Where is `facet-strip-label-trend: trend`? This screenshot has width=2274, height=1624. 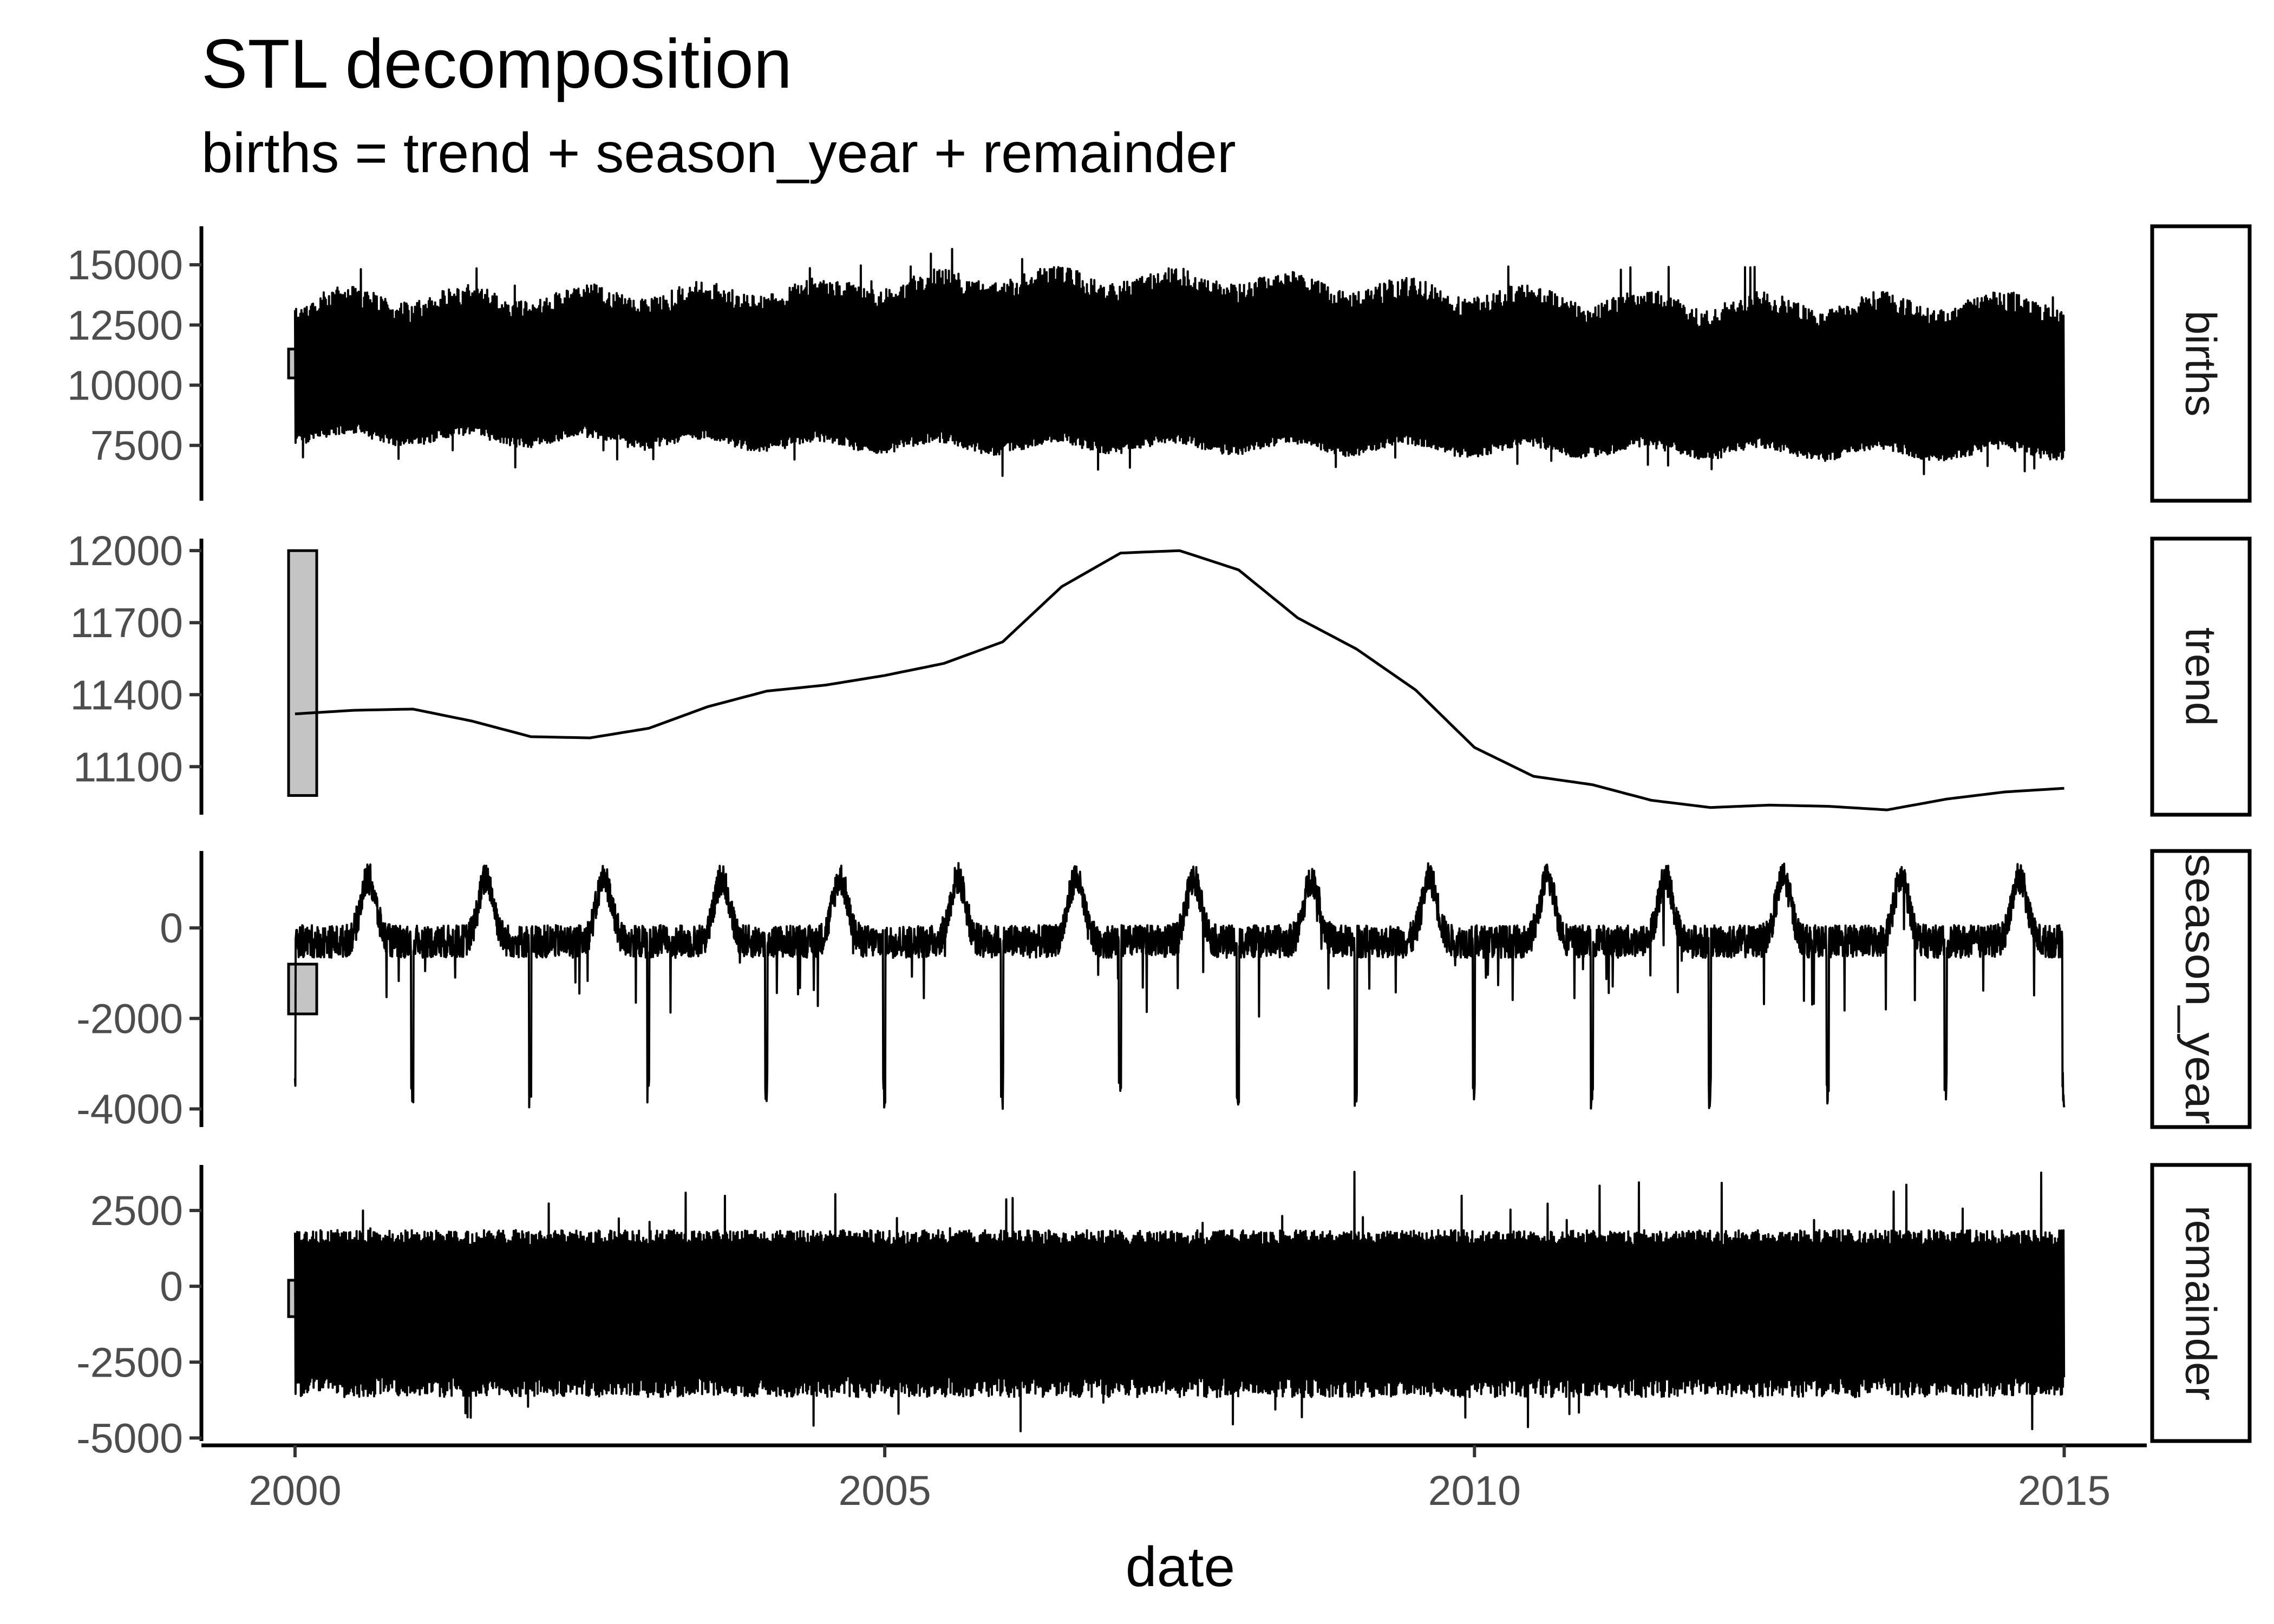 facet-strip-label-trend: trend is located at coordinates (2201, 676).